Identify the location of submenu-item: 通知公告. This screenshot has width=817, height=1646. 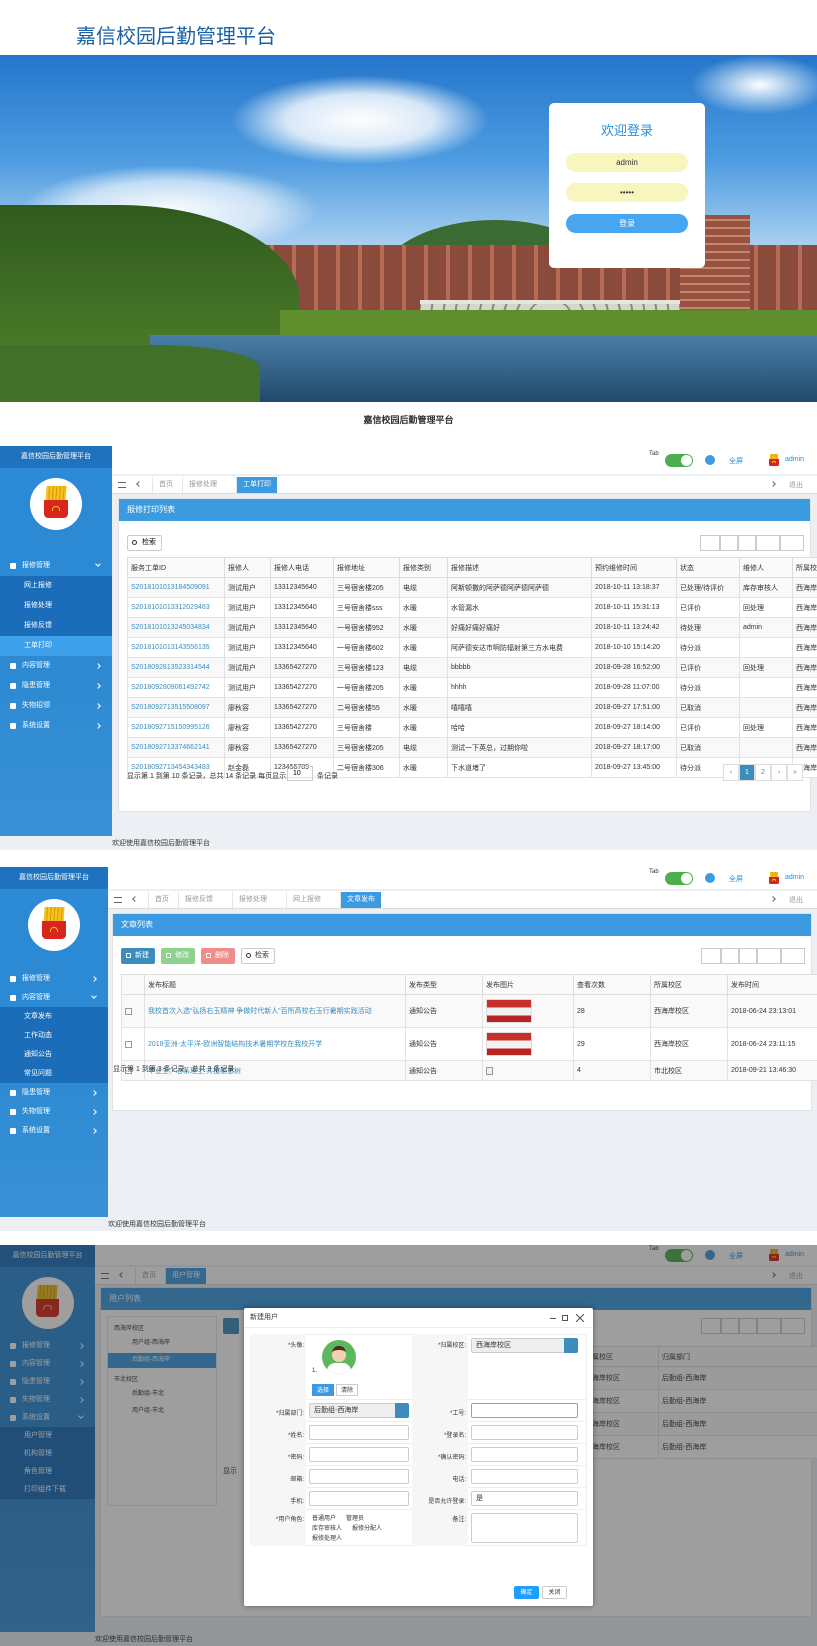
(54, 1054).